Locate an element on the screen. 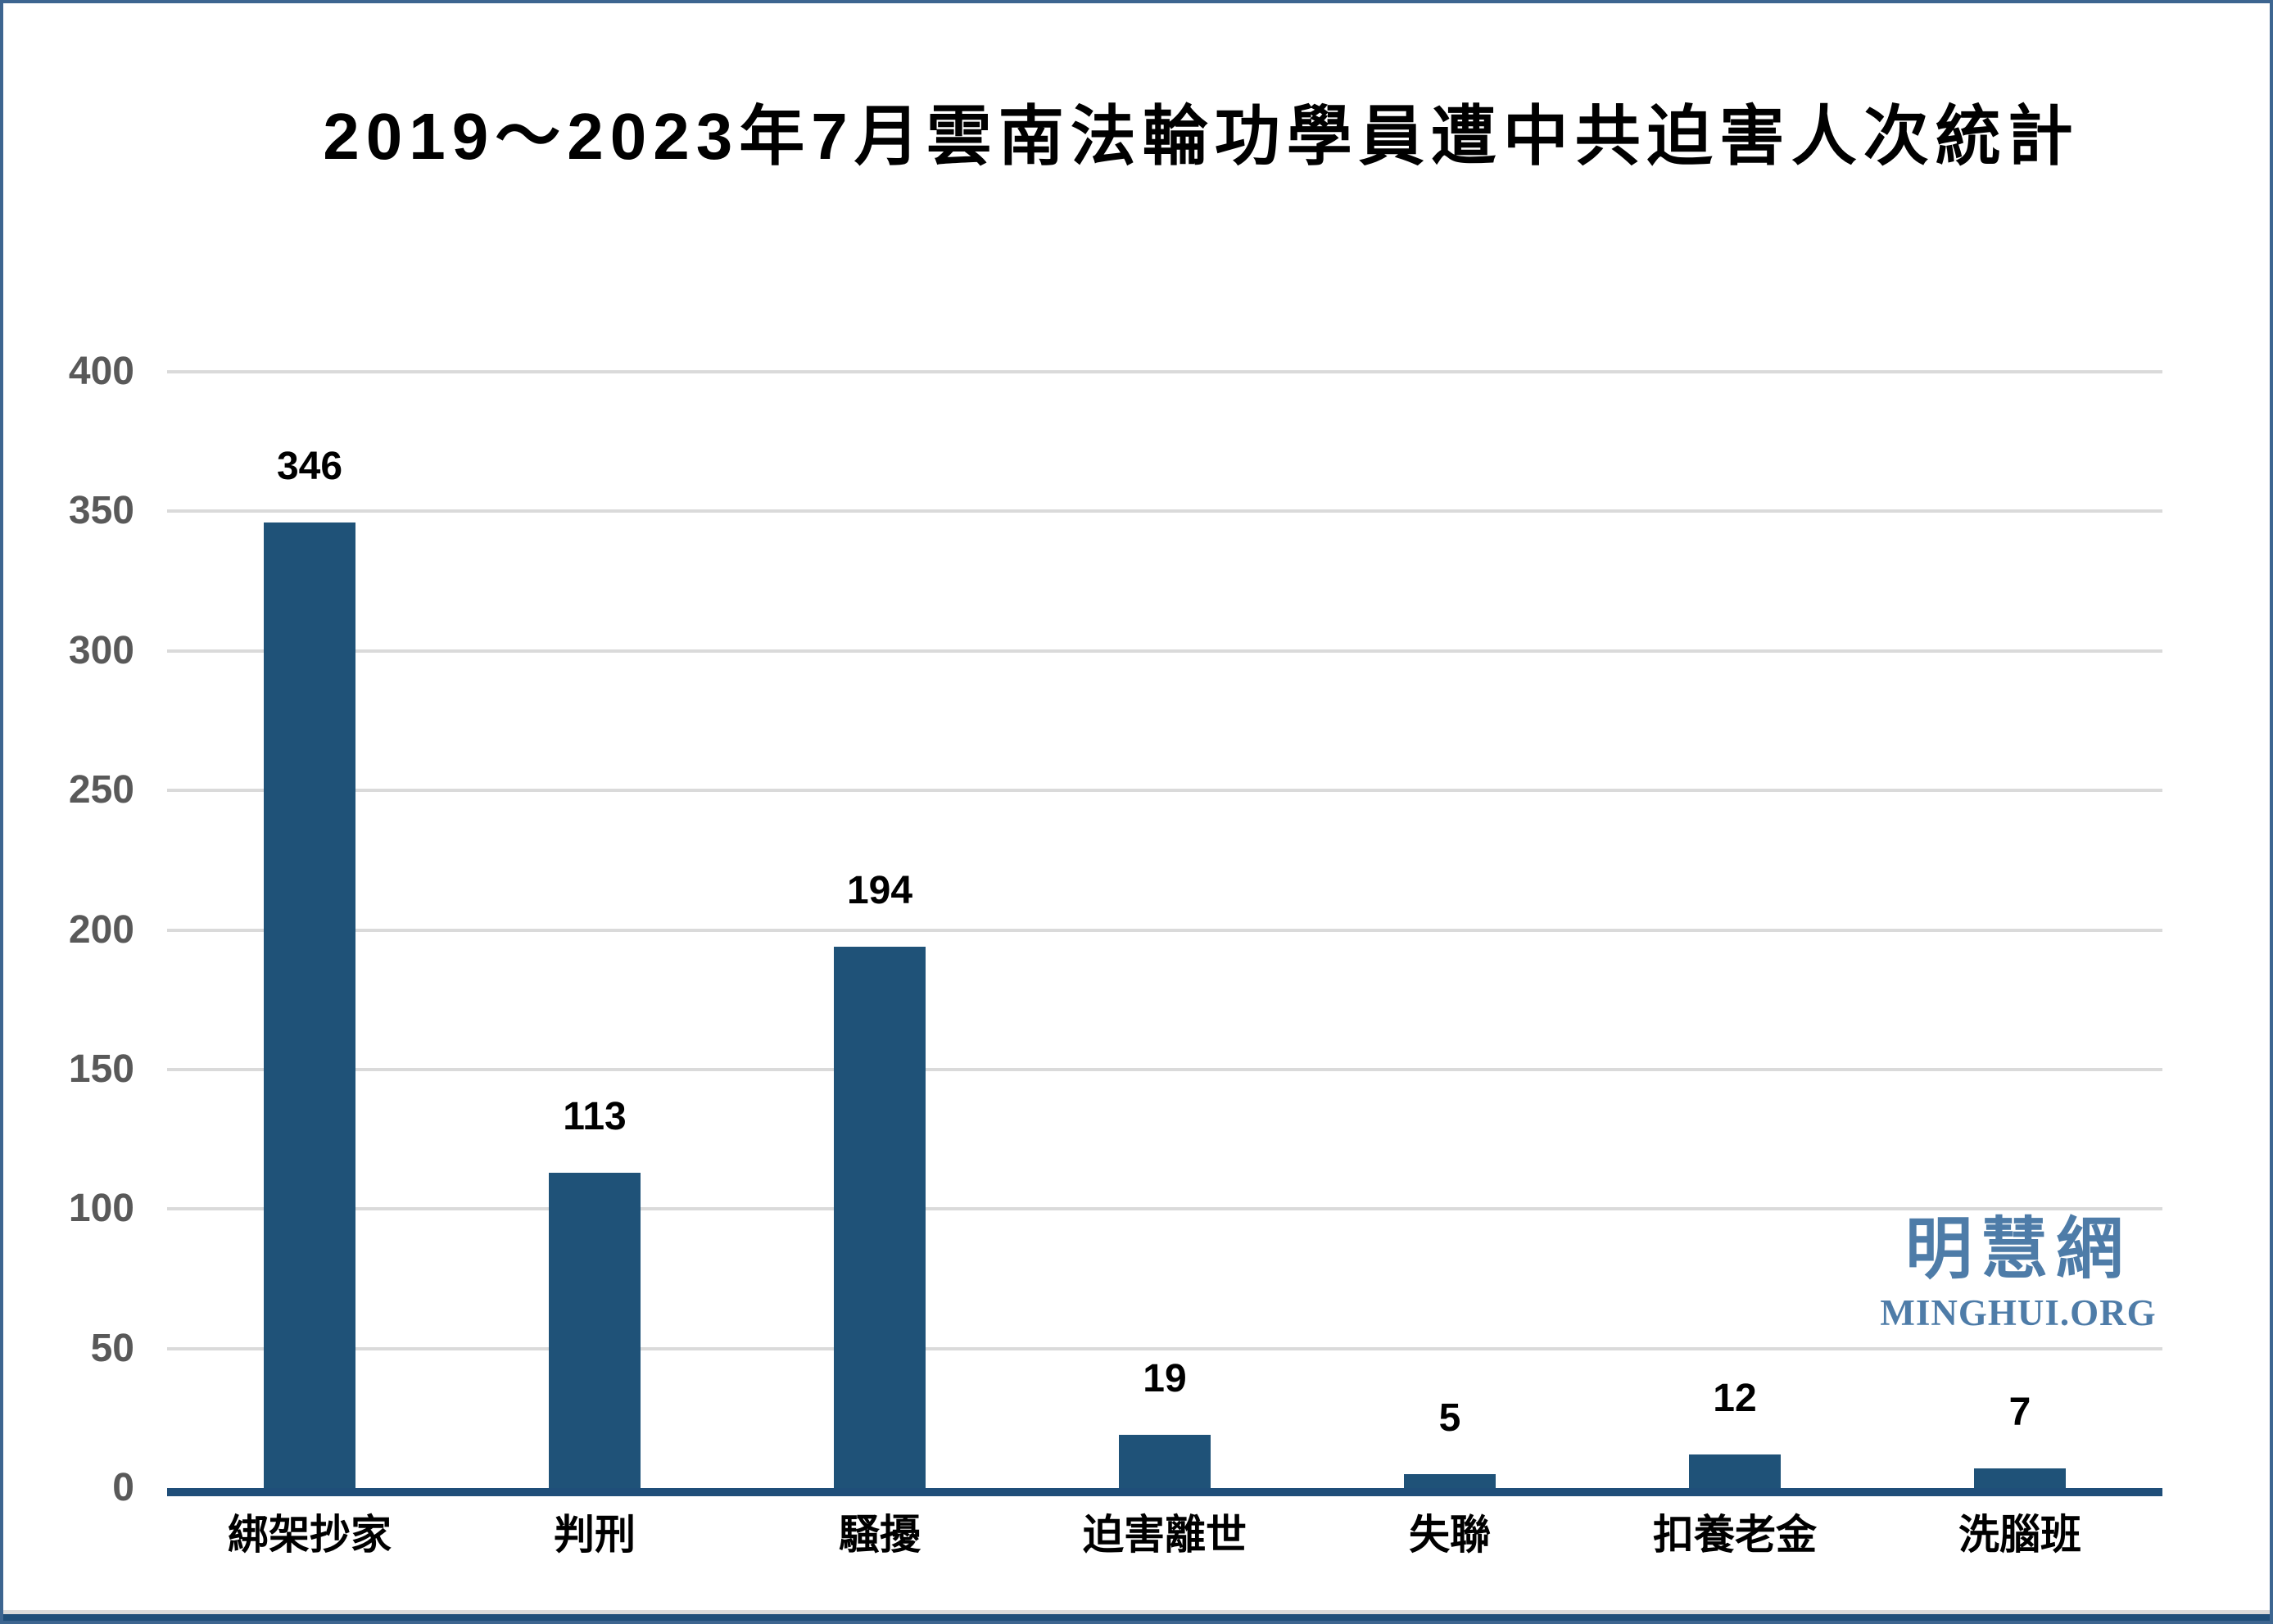 The width and height of the screenshot is (2273, 1624). minghui-watermark: 明慧網 MINGHUI.ORG is located at coordinates (2018, 1273).